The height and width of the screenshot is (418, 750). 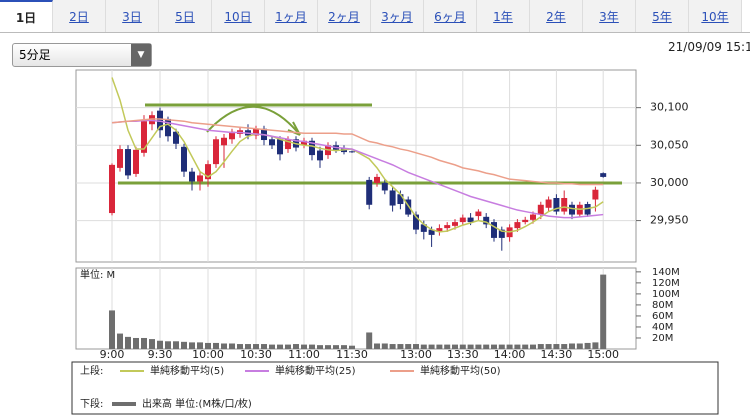 I want to click on volume-plot, so click(x=356, y=308).